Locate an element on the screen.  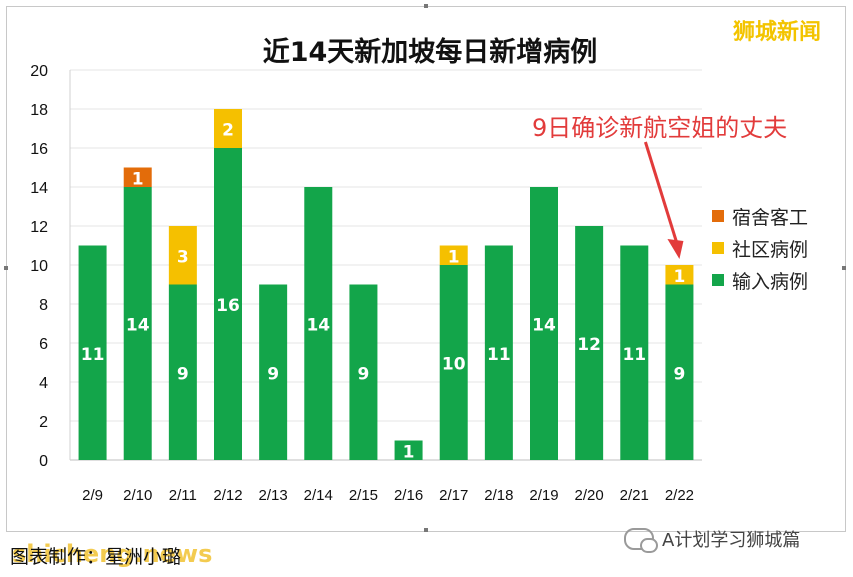
resize-handle-right is located at coordinates (844, 268).